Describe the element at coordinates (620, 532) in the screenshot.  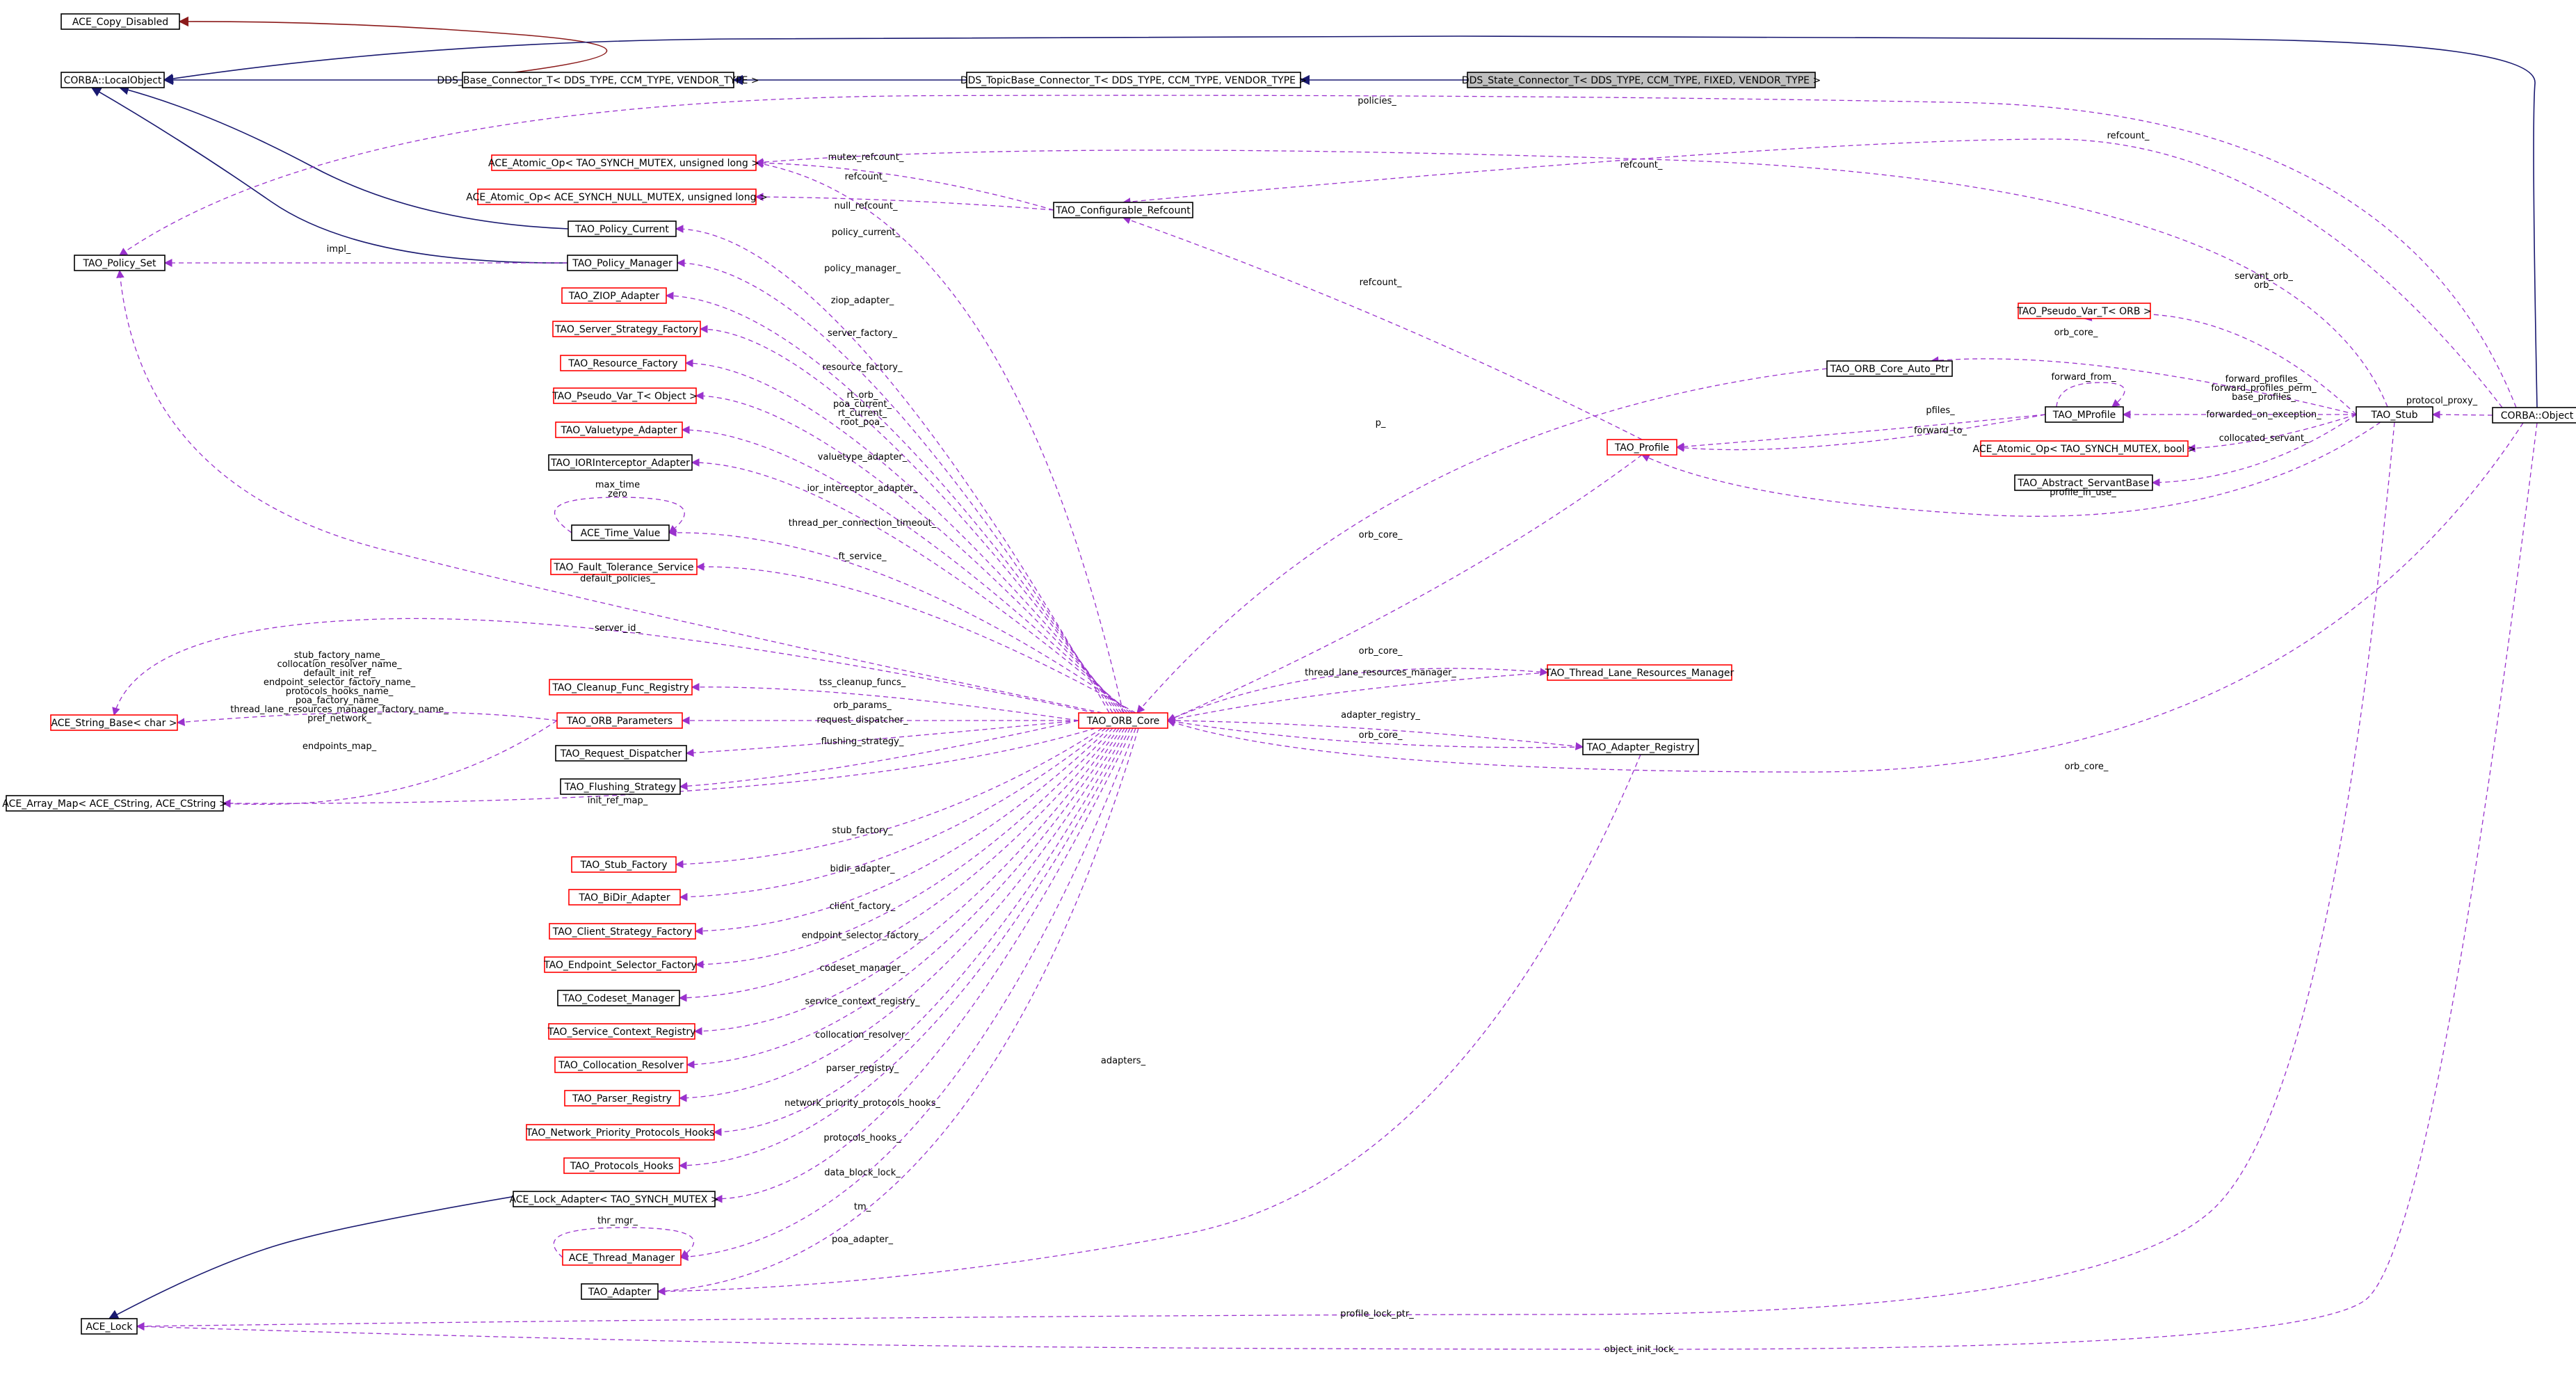
I see `class-node-ace-time-value: ACE_Time_Value` at that location.